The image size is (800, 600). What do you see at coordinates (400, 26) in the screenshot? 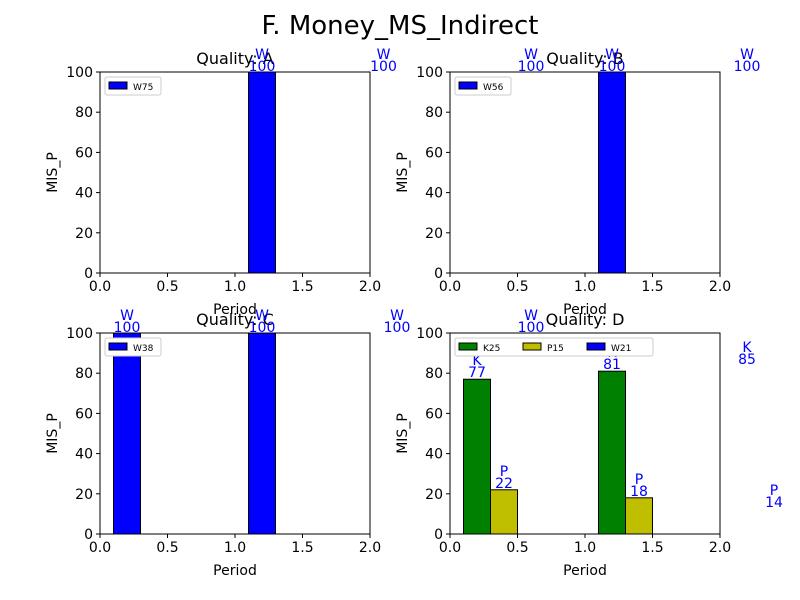
I see `figure-title: F. Money_MS_Indirect` at bounding box center [400, 26].